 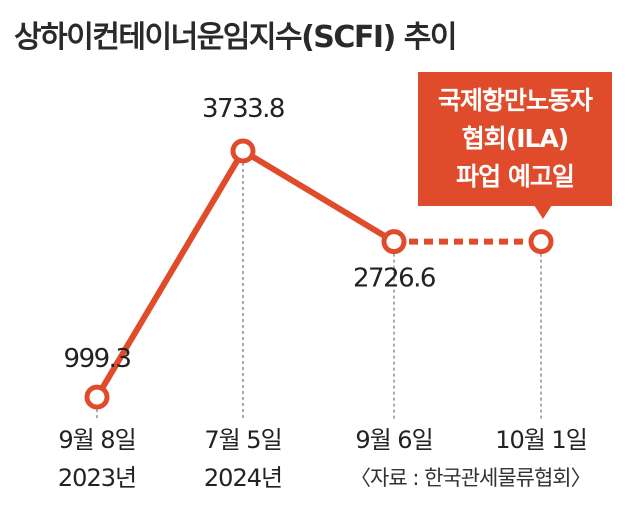 What do you see at coordinates (515, 100) in the screenshot?
I see `callout-line-1: 국제항만노동자` at bounding box center [515, 100].